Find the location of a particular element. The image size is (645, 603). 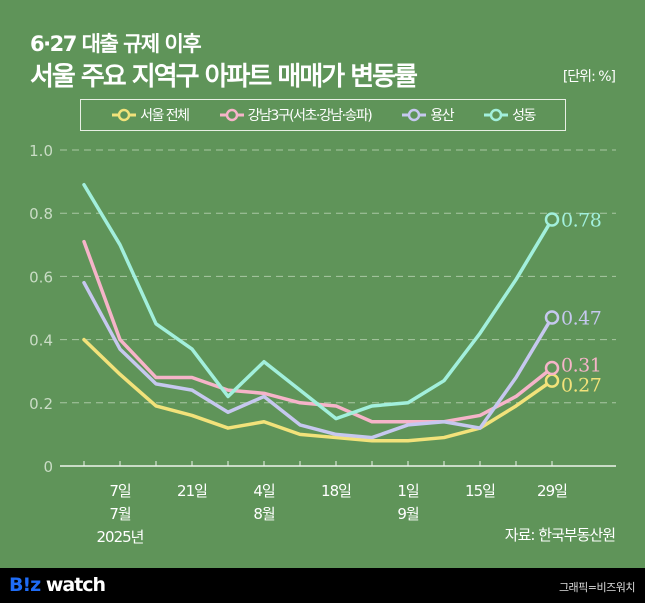

end-value-label: 0.27 is located at coordinates (581, 385).